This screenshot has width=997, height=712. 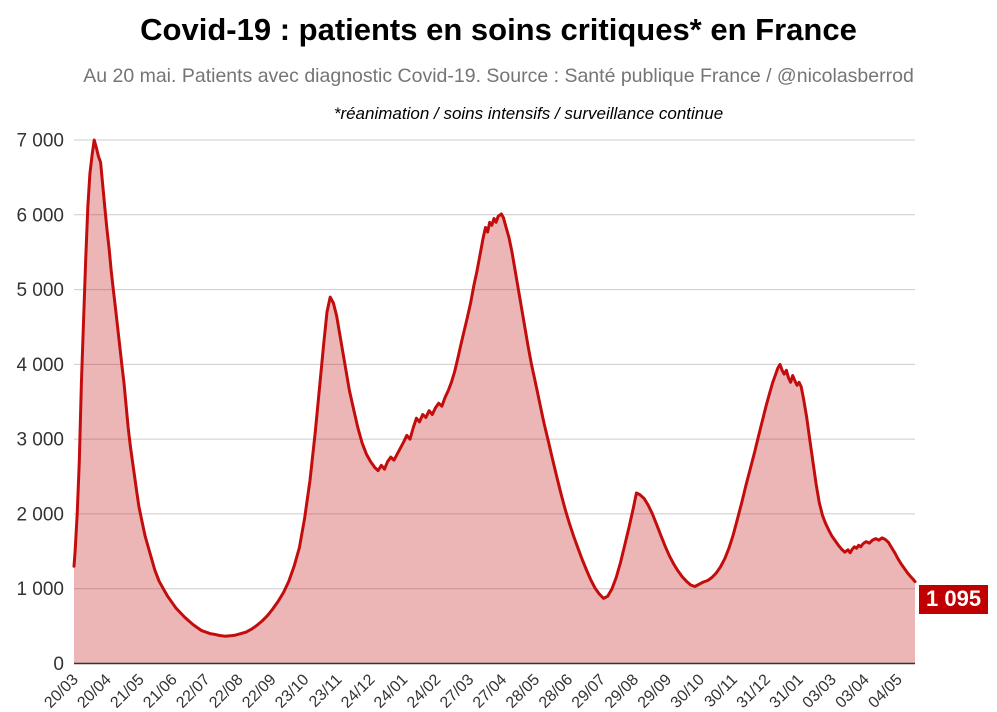 What do you see at coordinates (457, 691) in the screenshot?
I see `x-tick-label: 27/03` at bounding box center [457, 691].